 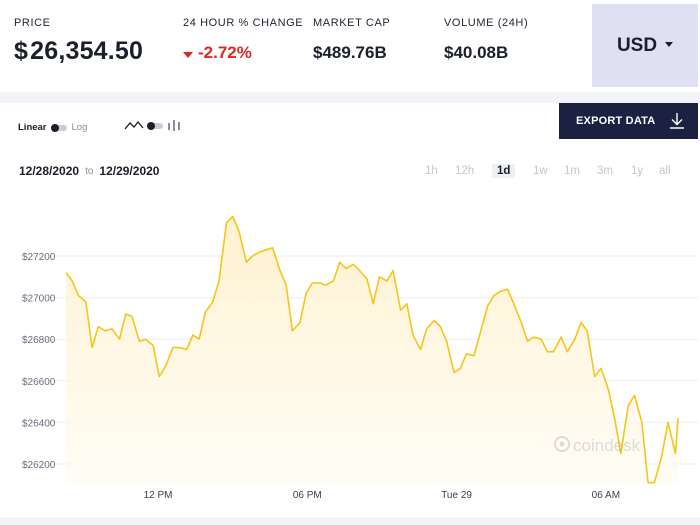 What do you see at coordinates (174, 126) in the screenshot?
I see `candlestick-icon` at bounding box center [174, 126].